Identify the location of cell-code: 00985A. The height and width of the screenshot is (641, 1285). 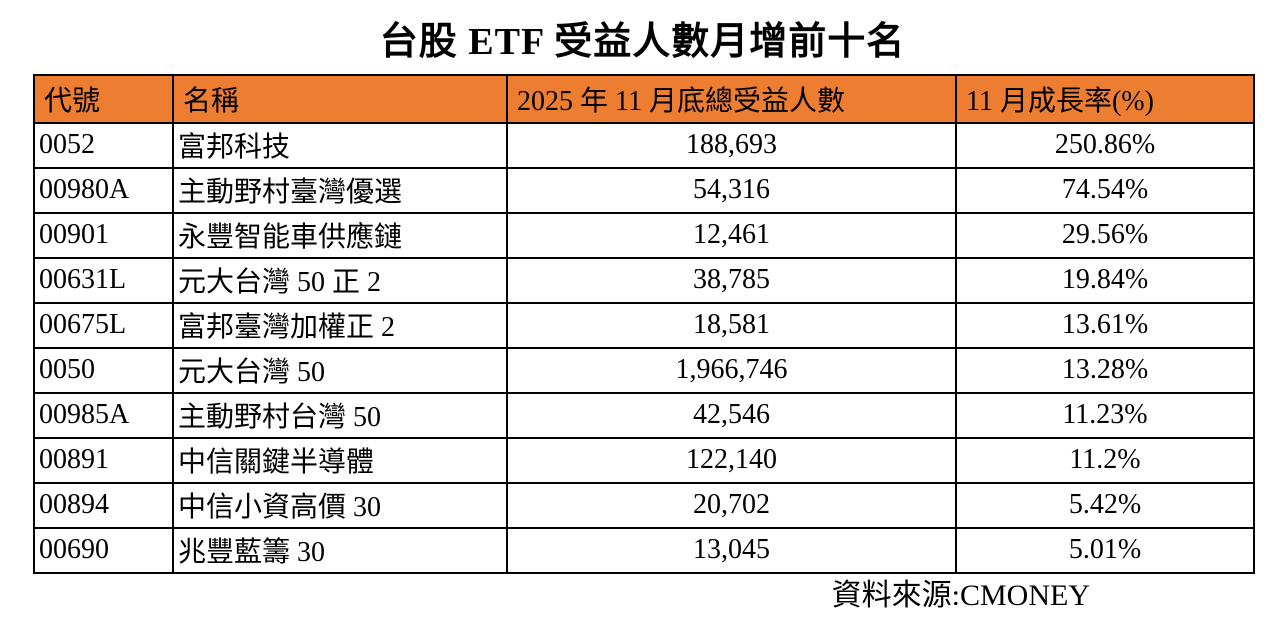
(103, 415).